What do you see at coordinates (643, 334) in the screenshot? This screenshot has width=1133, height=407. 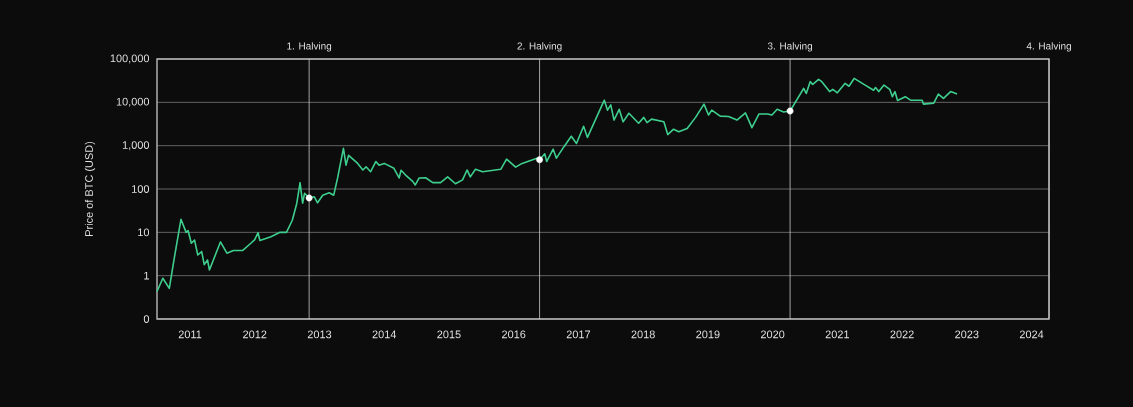 I see `x-tick-label: 2018` at bounding box center [643, 334].